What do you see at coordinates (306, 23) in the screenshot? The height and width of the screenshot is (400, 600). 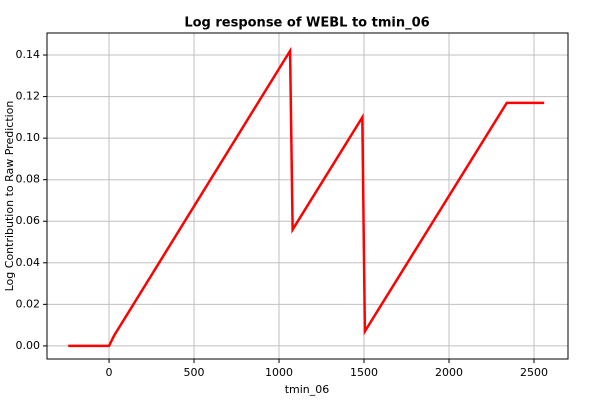 I see `chart-title: Log response of WEBL to tmin_06` at bounding box center [306, 23].